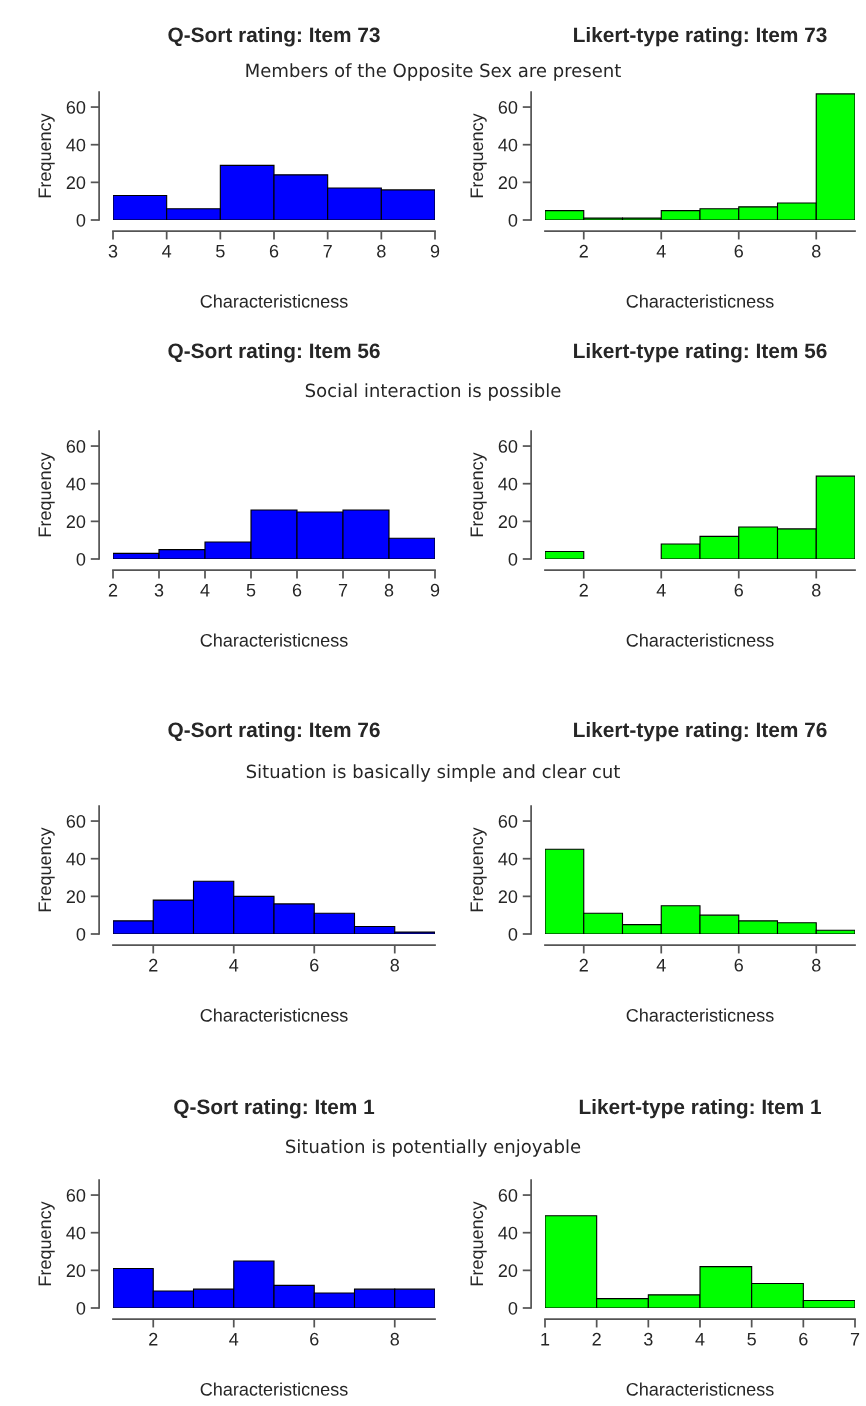  I want to click on chart-title: Q-Sort rating: Item 73, so click(274, 36).